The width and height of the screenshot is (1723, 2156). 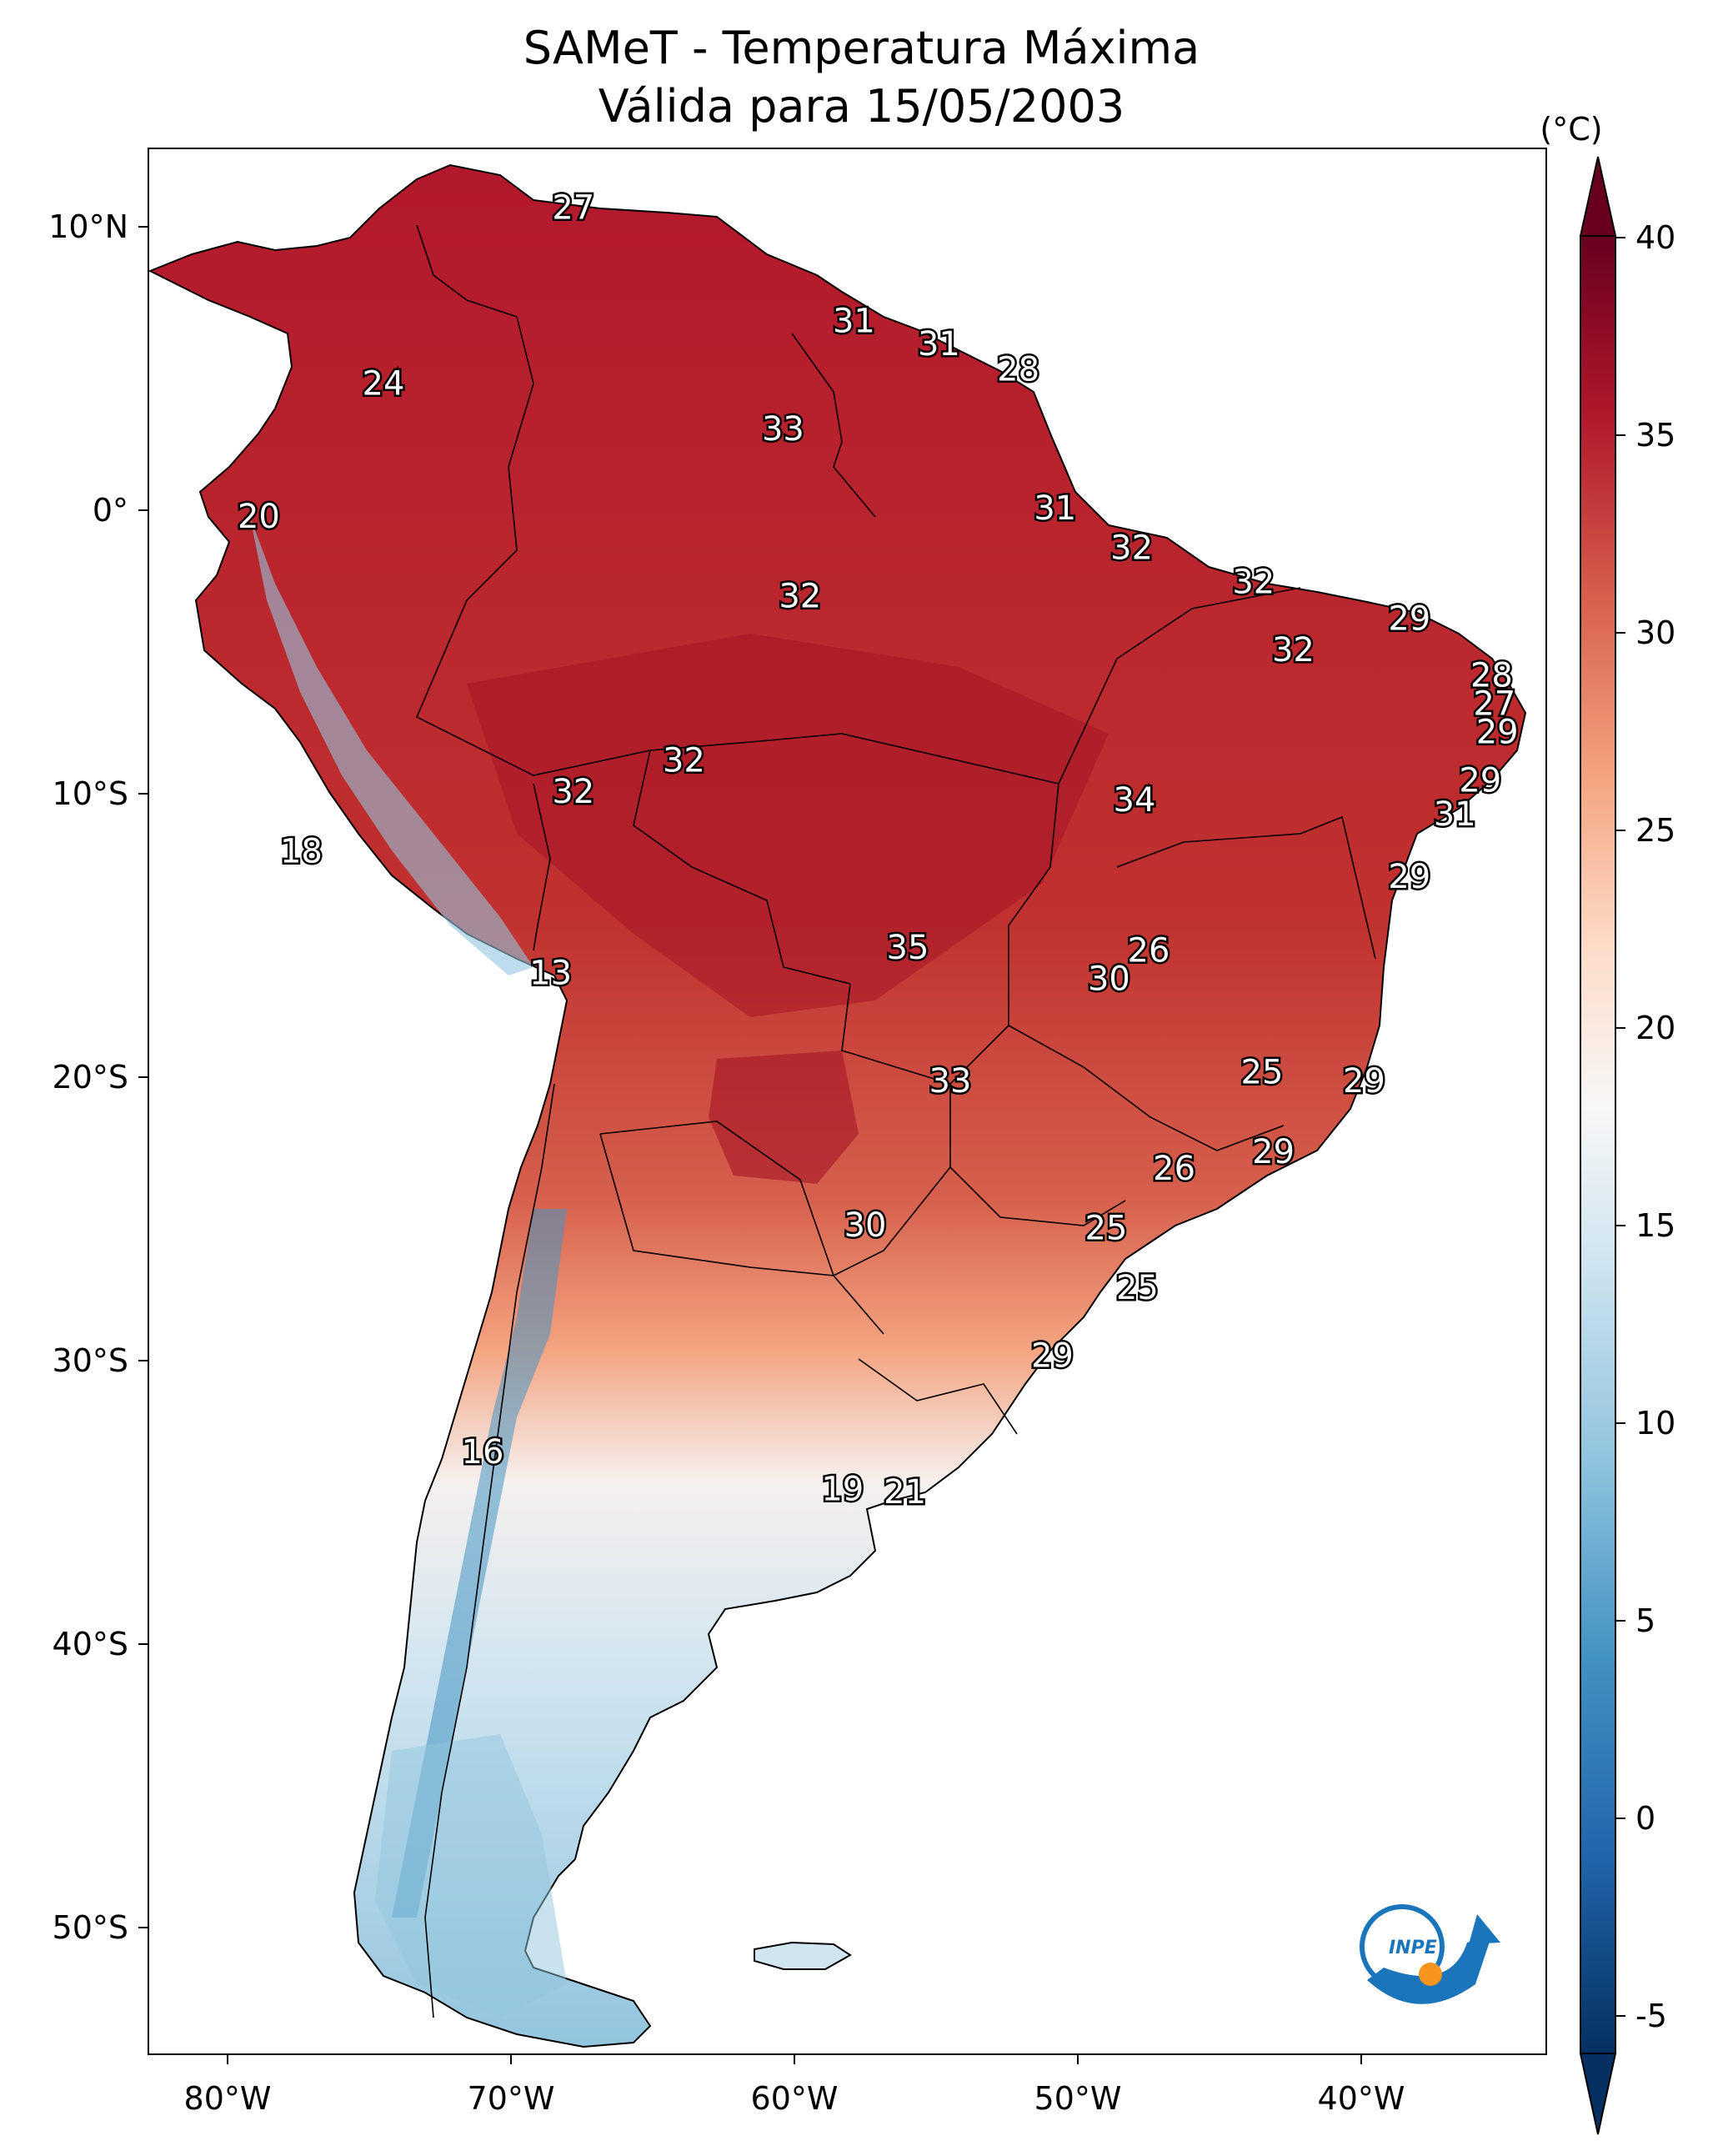 I want to click on inpe-logo: INPE, so click(x=1430, y=1954).